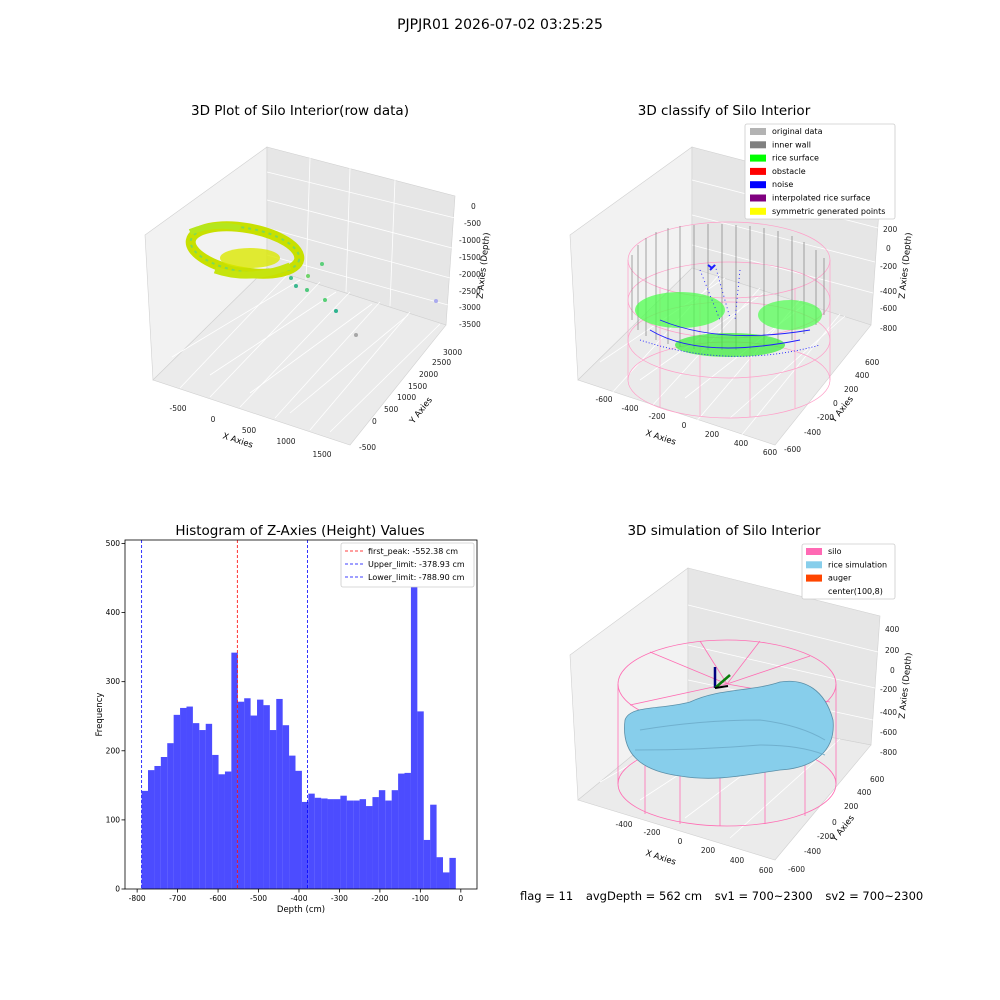 This screenshot has height=1000, width=1000. I want to click on raw-ytick: -500, so click(367, 447).